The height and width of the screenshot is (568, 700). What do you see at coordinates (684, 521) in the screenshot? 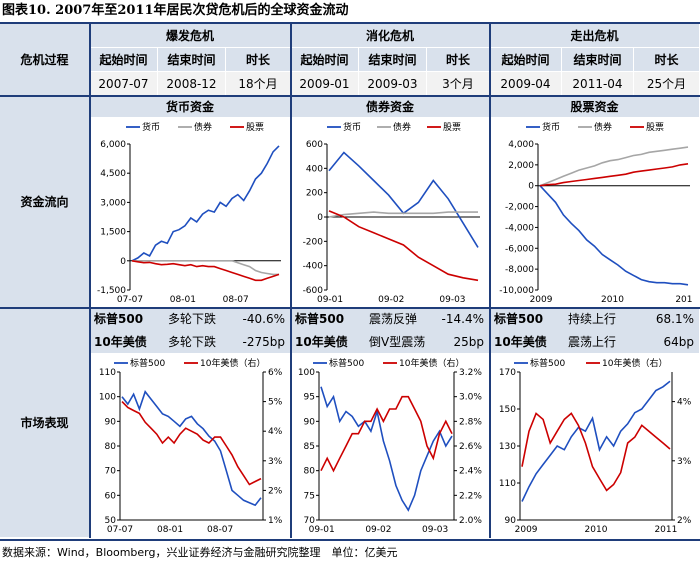
I see `y2-tick-label: 2%` at bounding box center [684, 521].